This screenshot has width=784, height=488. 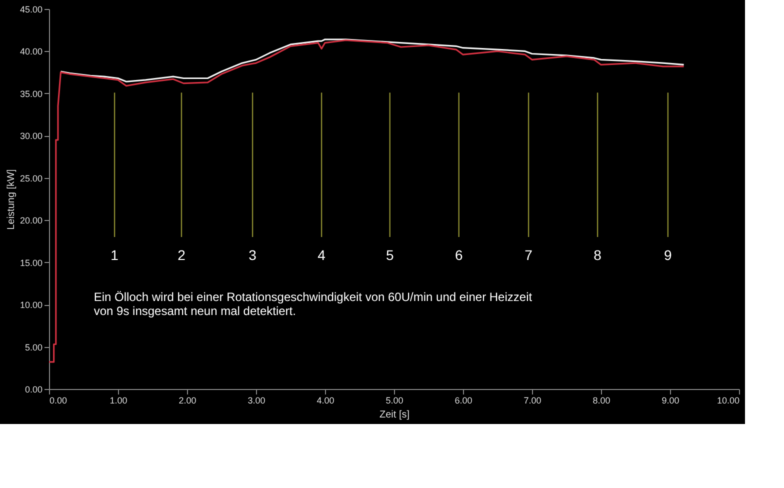 What do you see at coordinates (31, 305) in the screenshot?
I see `y-tick-label: 10.00` at bounding box center [31, 305].